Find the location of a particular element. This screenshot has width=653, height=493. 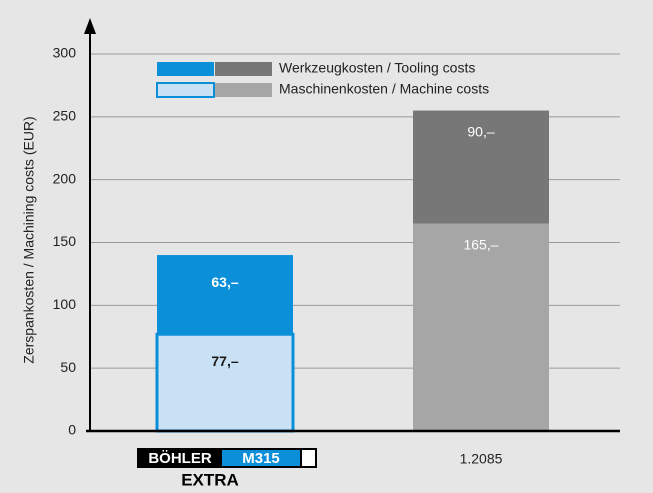

value-label: 63,– is located at coordinates (224, 282).